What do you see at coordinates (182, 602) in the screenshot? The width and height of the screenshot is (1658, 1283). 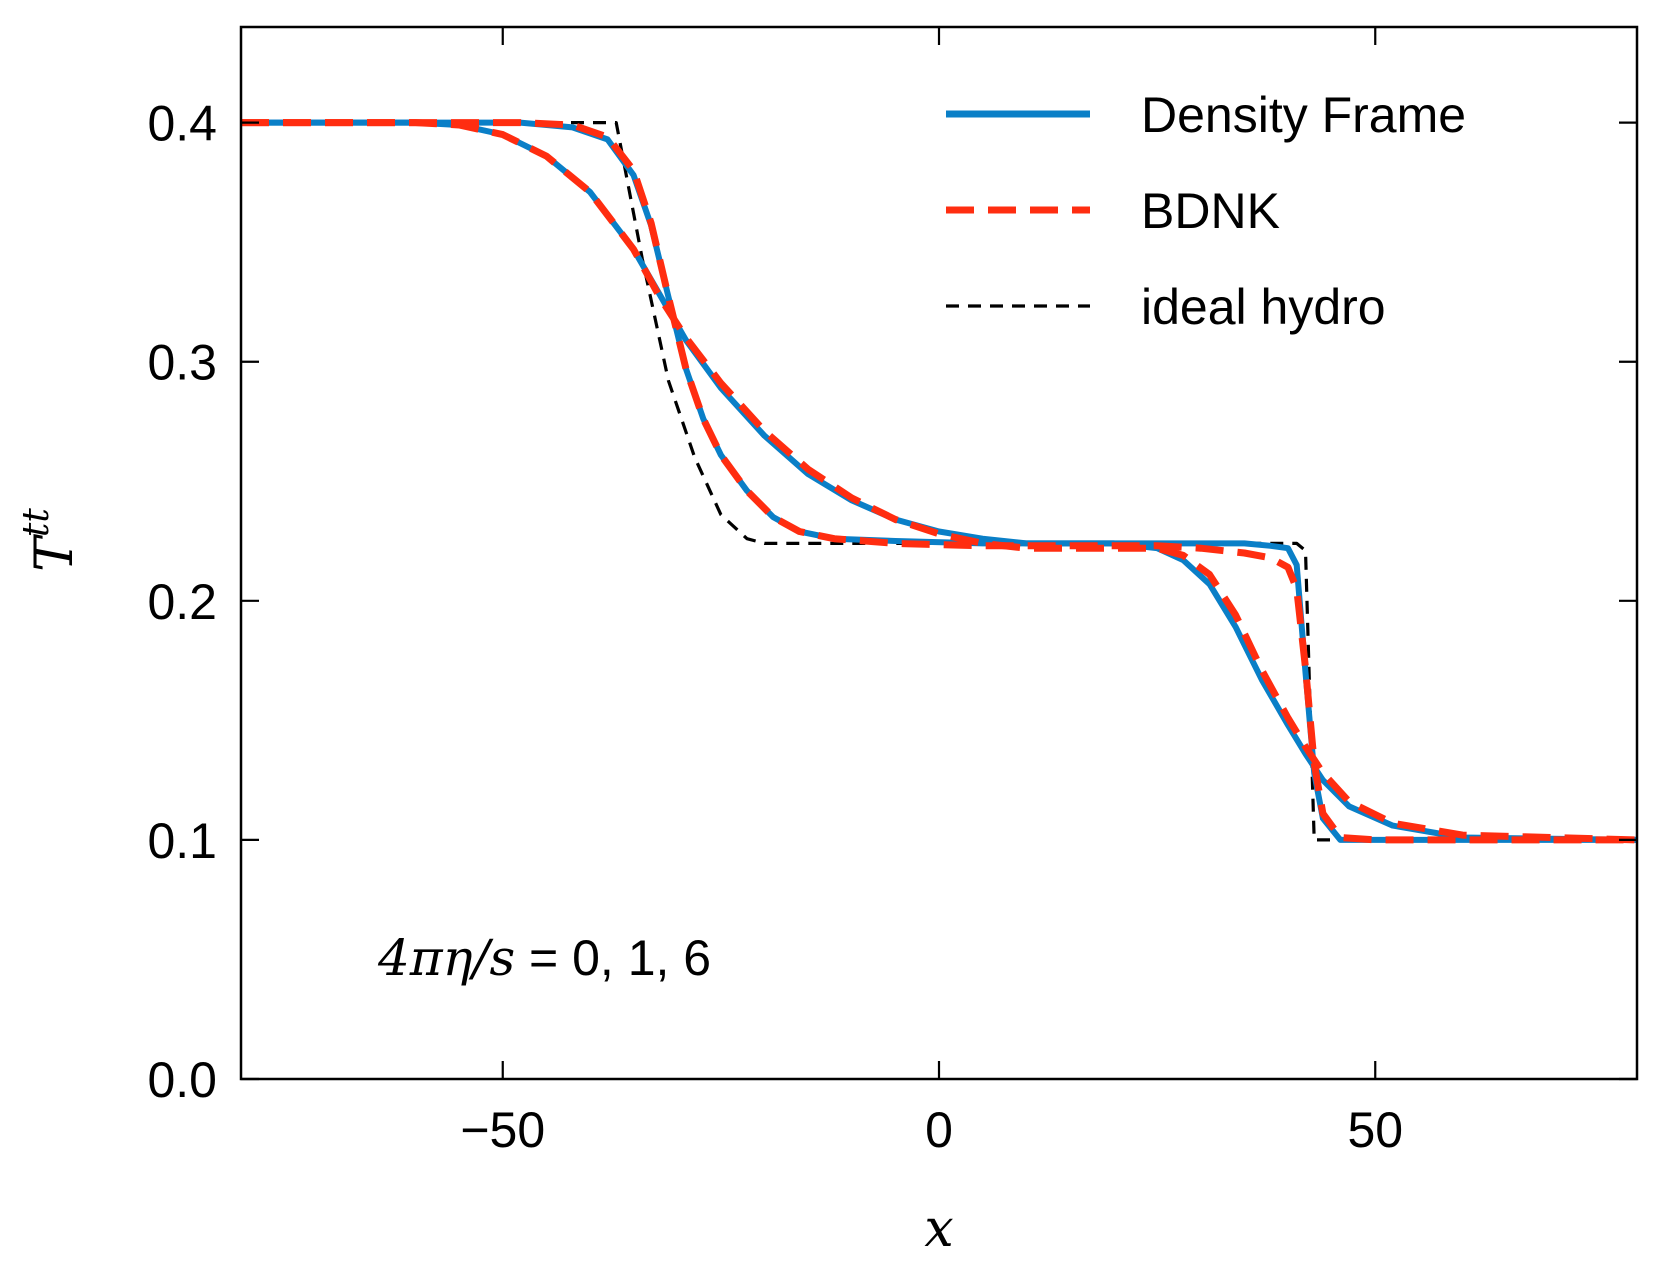 I see `y-tick-label: 0.2` at bounding box center [182, 602].